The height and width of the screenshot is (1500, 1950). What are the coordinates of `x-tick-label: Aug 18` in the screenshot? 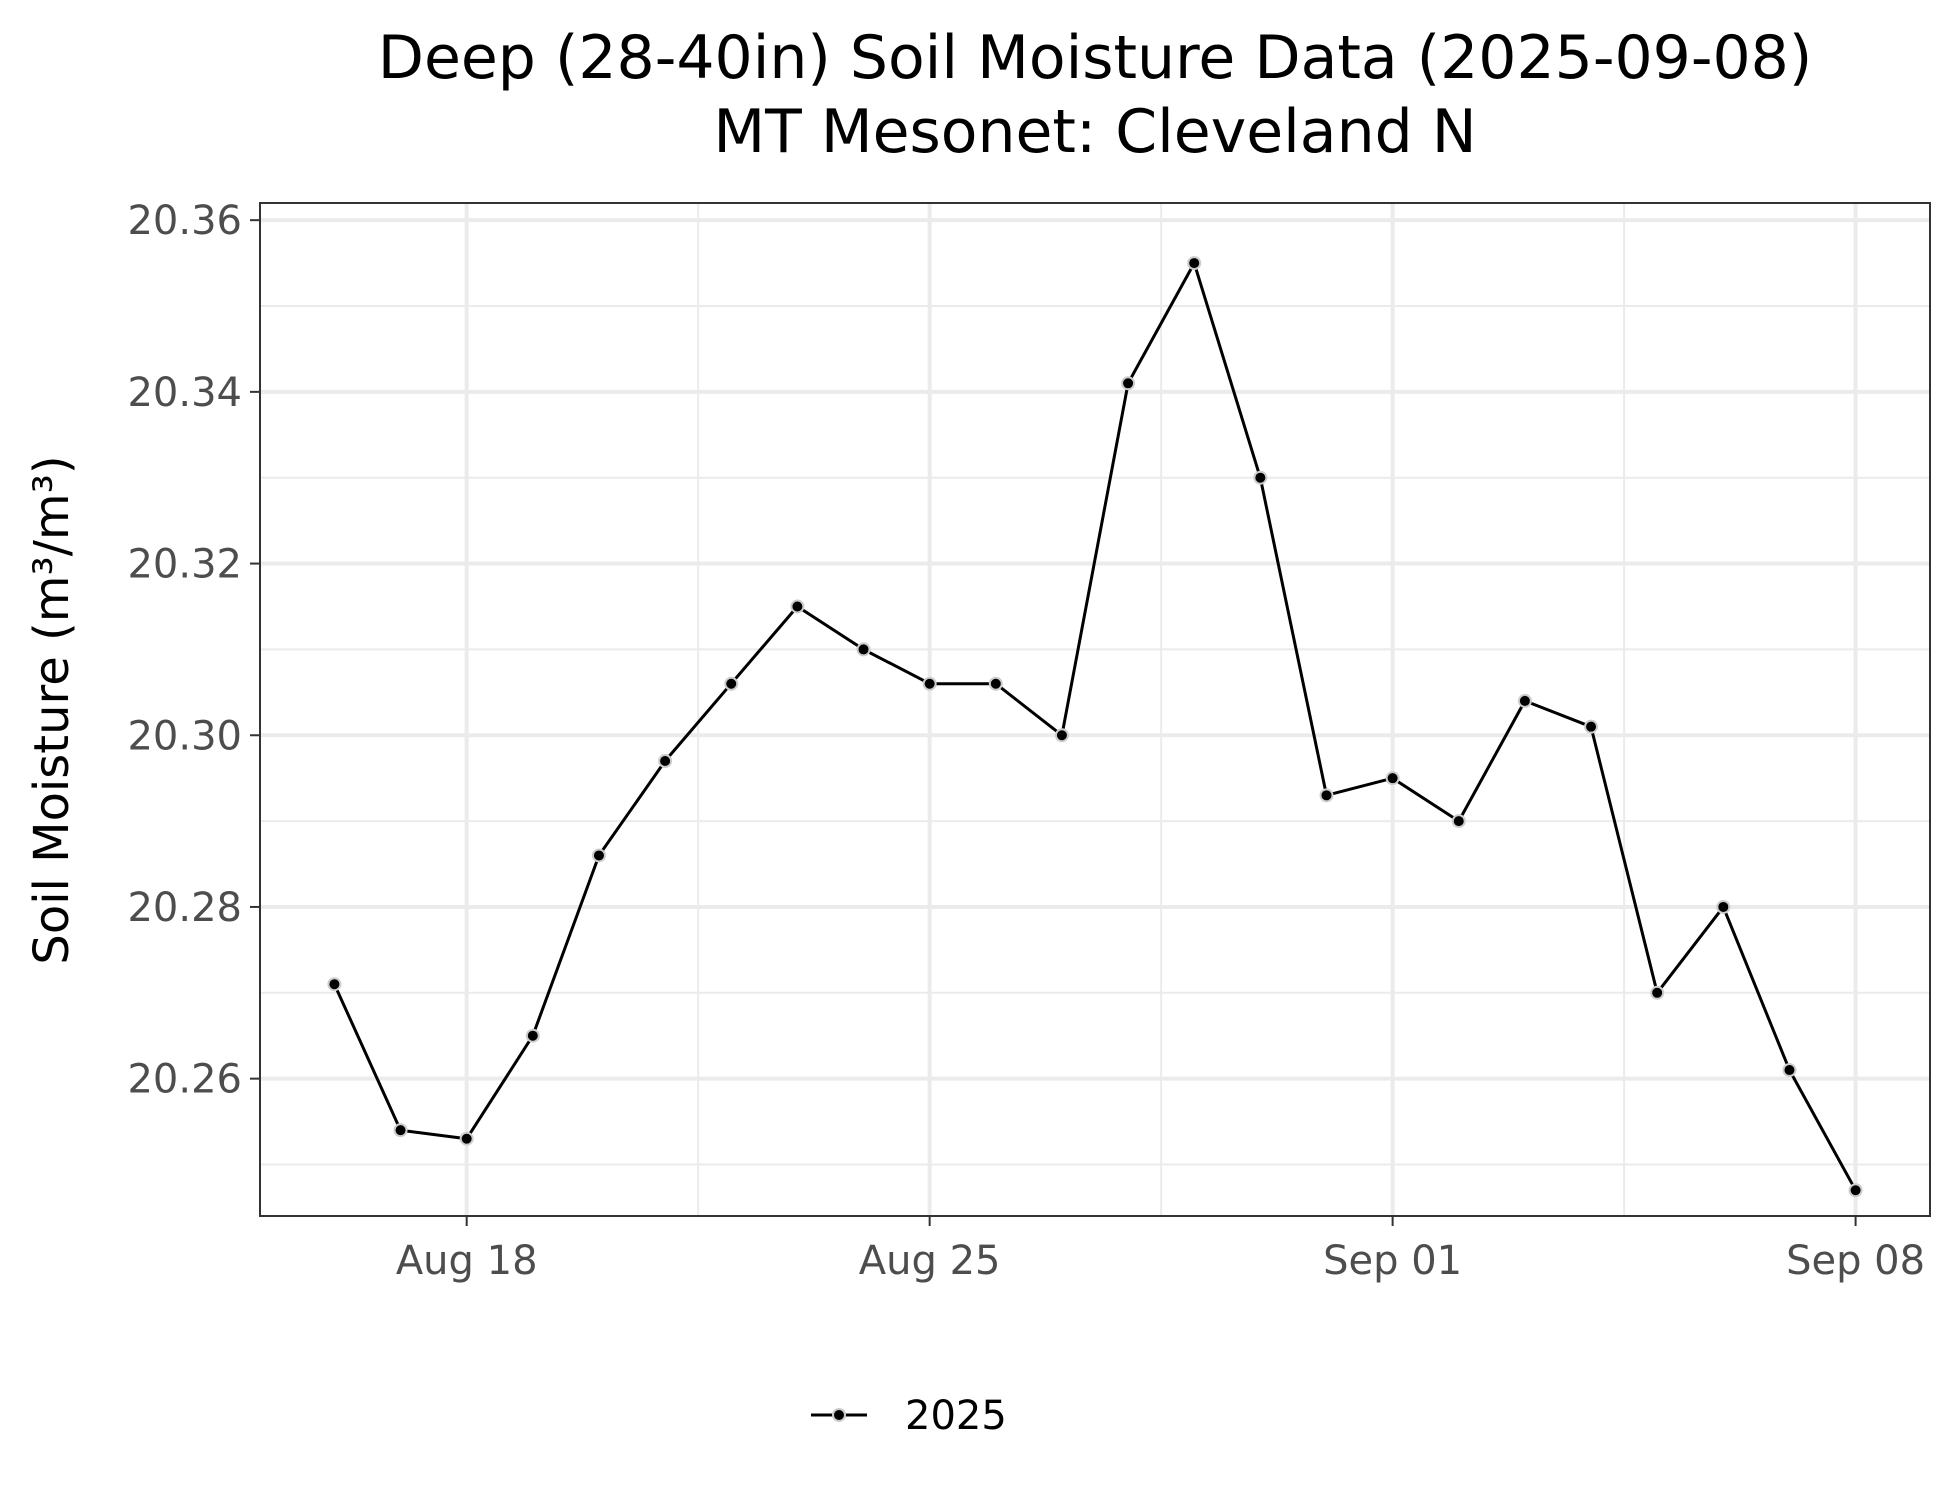 It's located at (467, 1261).